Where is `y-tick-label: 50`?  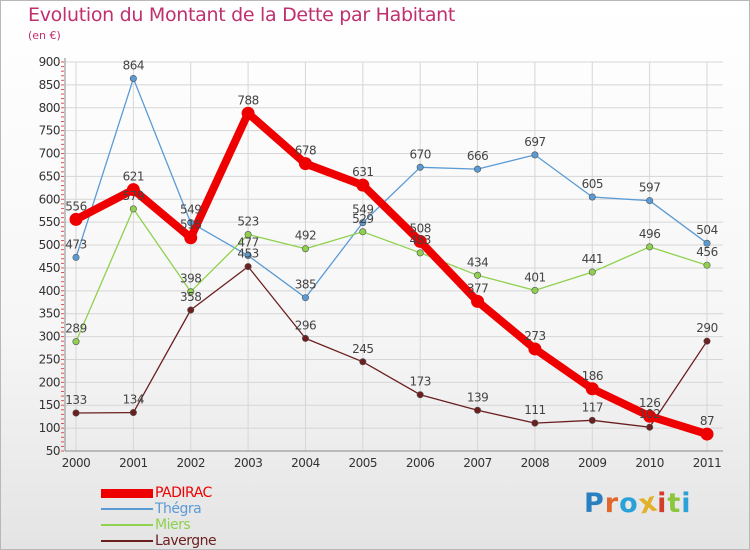 y-tick-label: 50 is located at coordinates (53, 451).